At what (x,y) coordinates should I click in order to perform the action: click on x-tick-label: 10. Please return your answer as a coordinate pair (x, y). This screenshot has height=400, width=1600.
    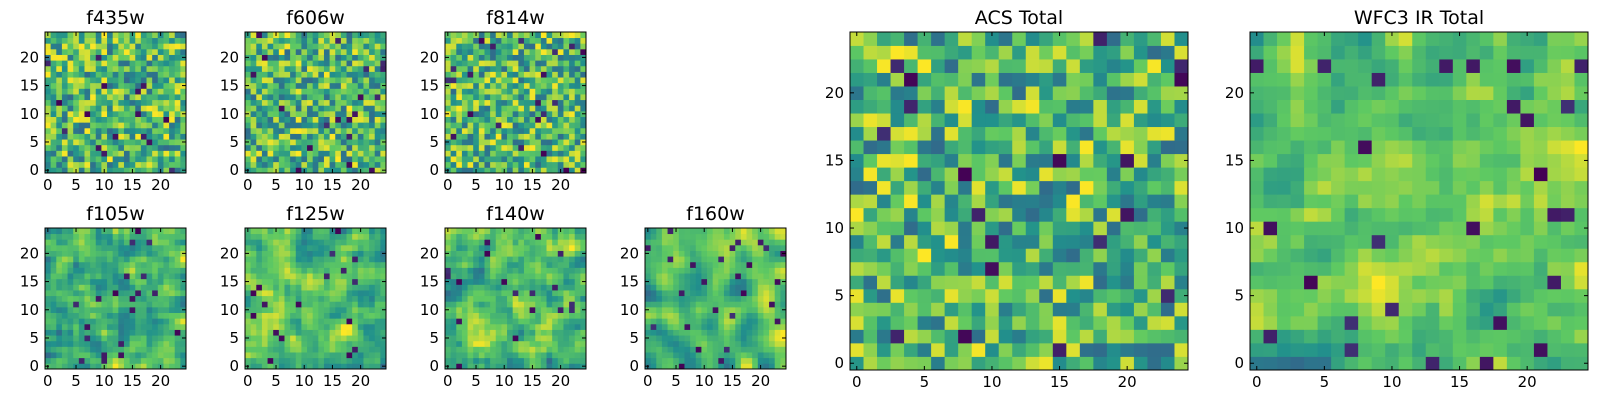
    Looking at the image, I should click on (704, 381).